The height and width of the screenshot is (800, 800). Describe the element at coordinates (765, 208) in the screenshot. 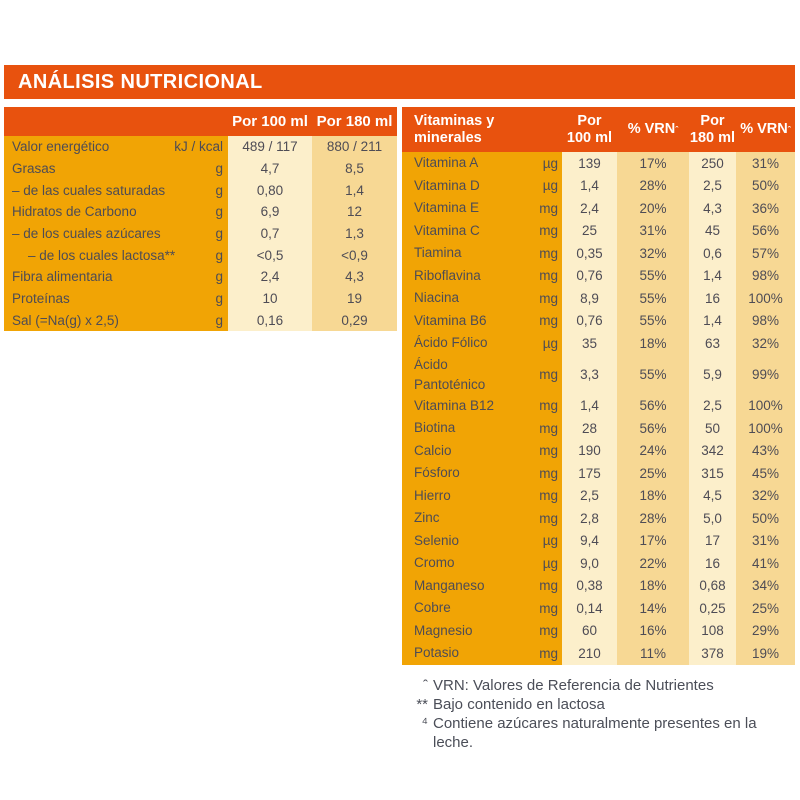

I see `vrn-per-180ml: 36%` at that location.